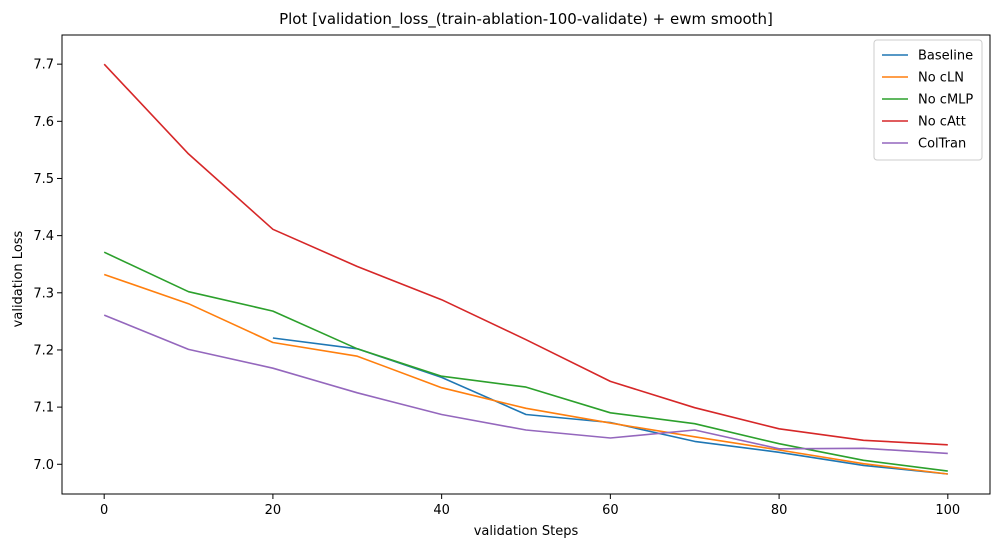 The image size is (1001, 551). Describe the element at coordinates (779, 510) in the screenshot. I see `x-tick-label: 80` at that location.